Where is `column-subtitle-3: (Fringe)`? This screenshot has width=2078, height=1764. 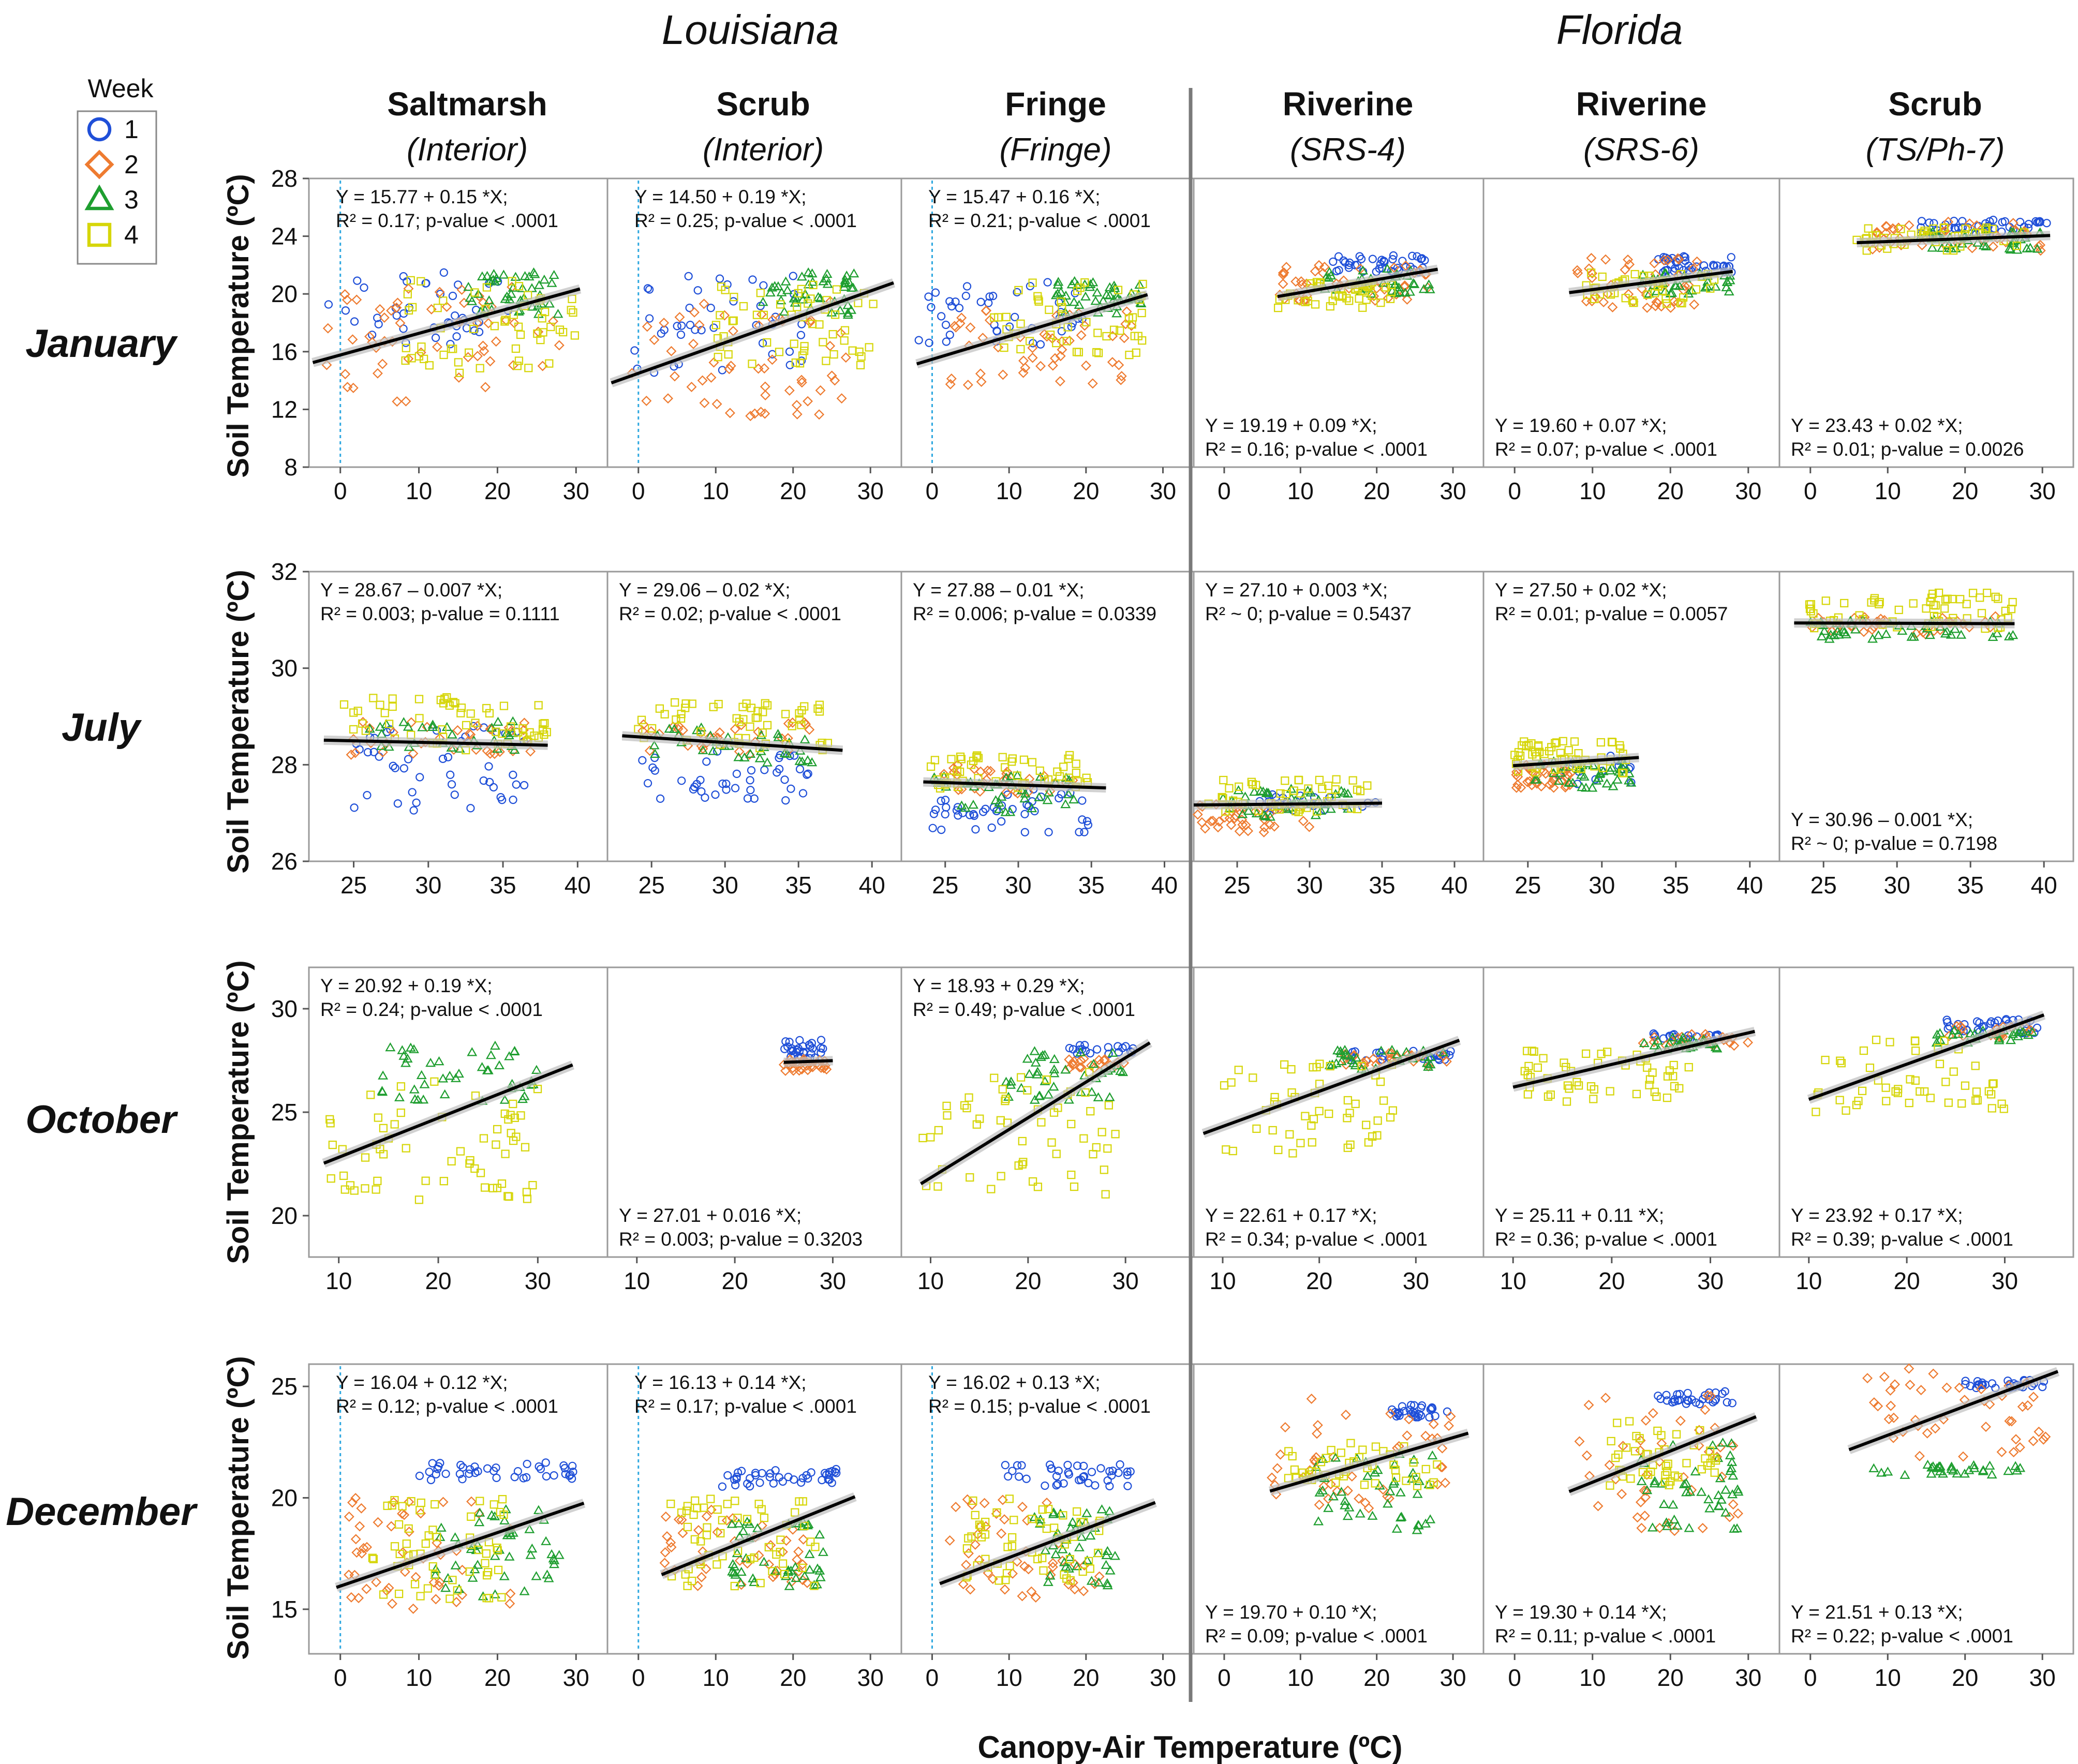 column-subtitle-3: (Fringe) is located at coordinates (1055, 150).